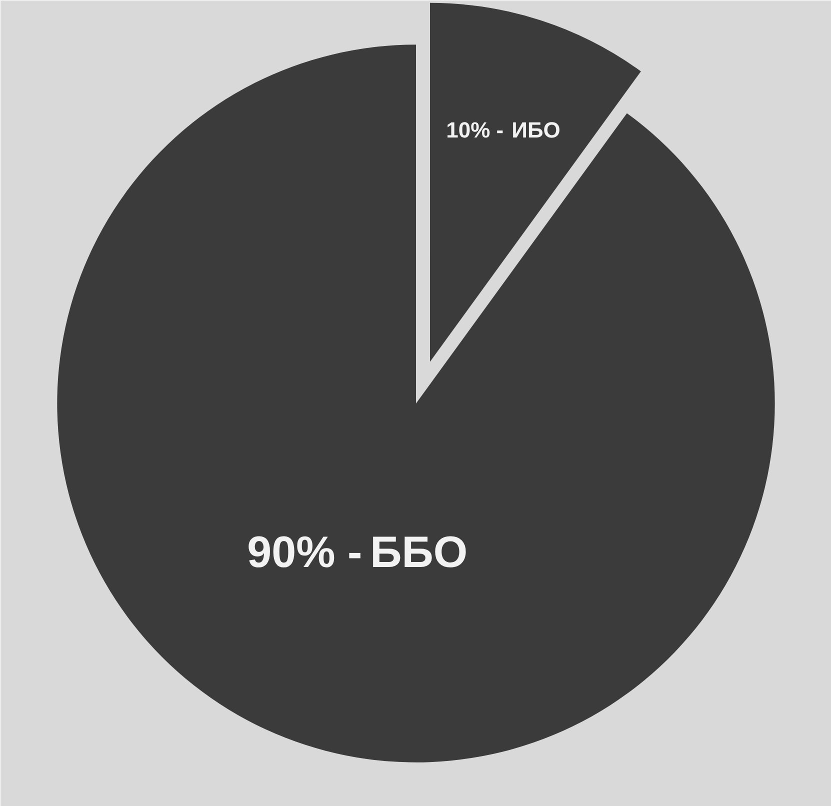  What do you see at coordinates (536, 129) in the screenshot?
I see `slice-label: ИБО` at bounding box center [536, 129].